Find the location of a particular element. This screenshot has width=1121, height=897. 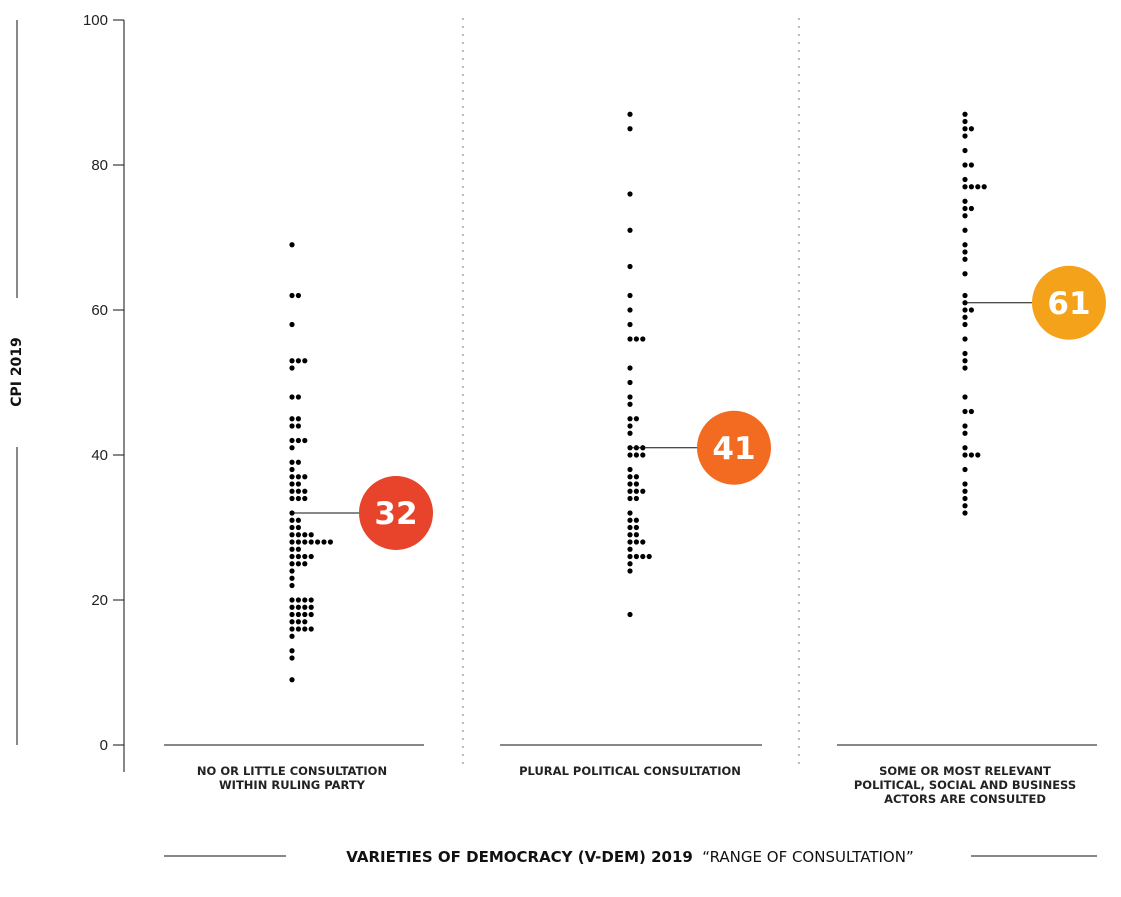

category-label-line: PLURAL POLITICAL CONSULTATION is located at coordinates (630, 771).